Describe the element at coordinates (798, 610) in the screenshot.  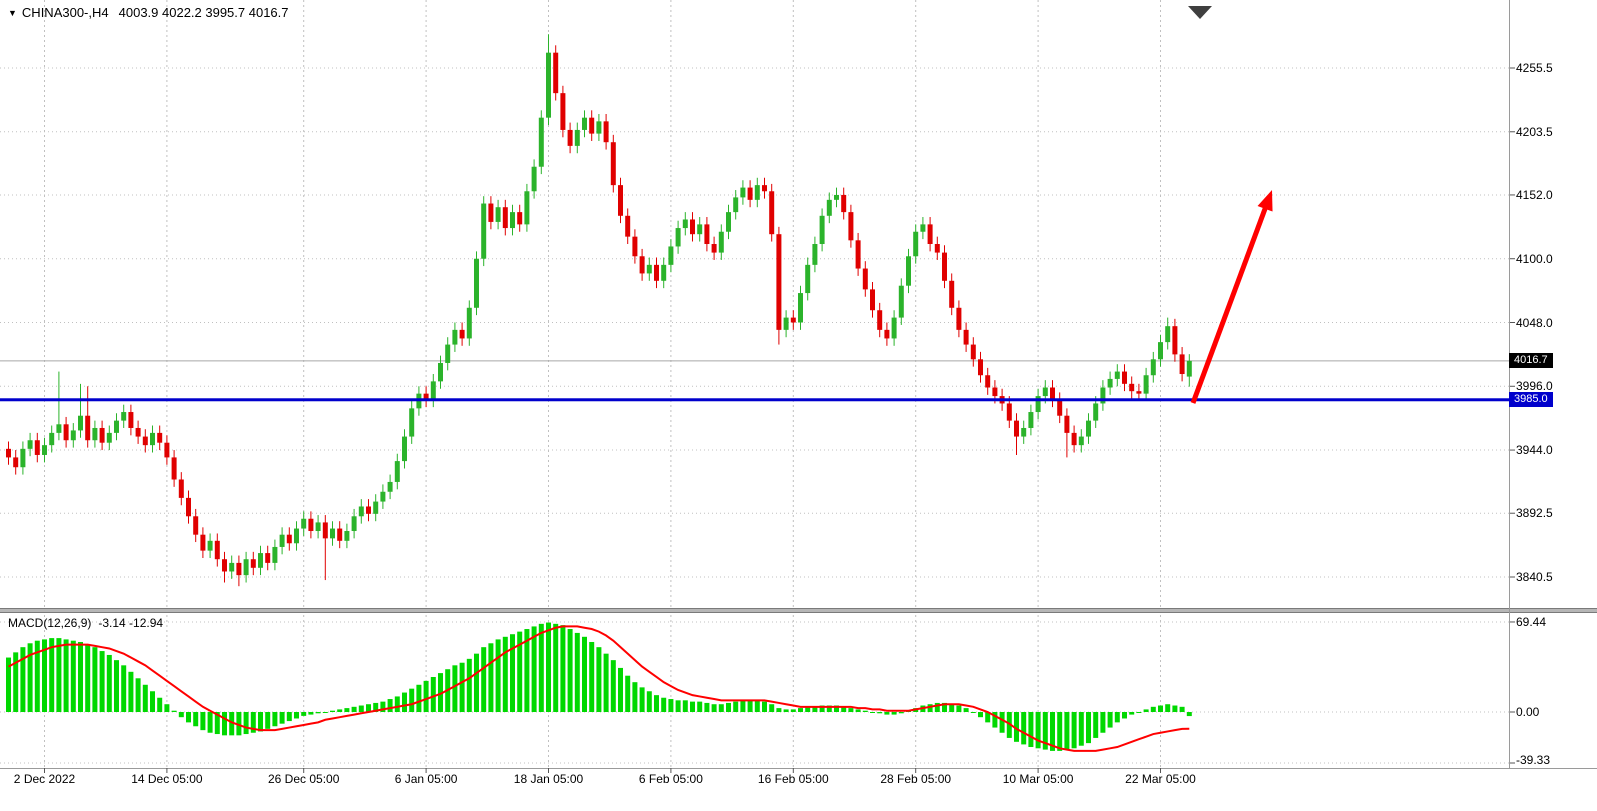
I see `panel-splitter` at that location.